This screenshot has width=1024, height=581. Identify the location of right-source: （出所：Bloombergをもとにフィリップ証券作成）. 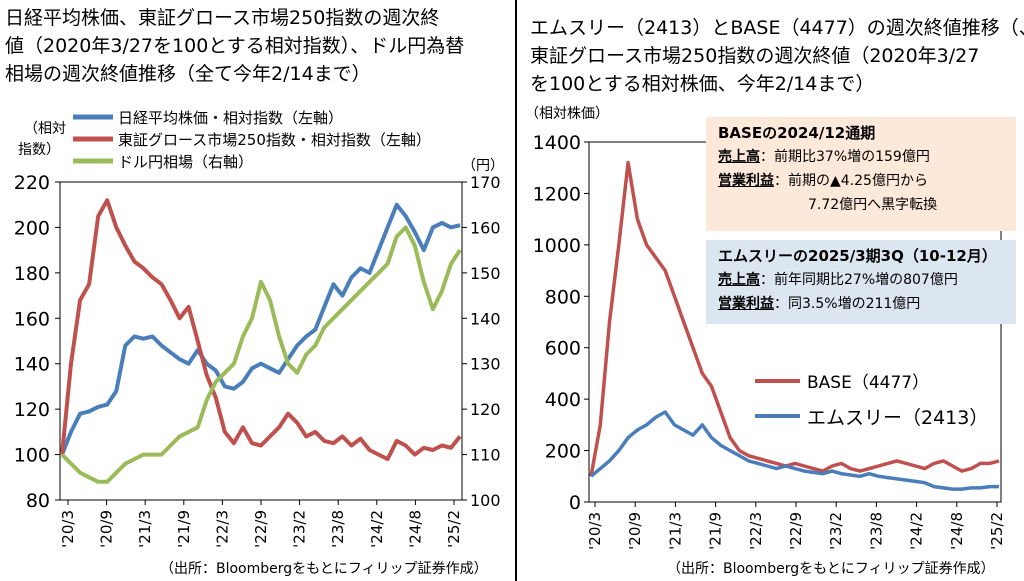
(831, 569).